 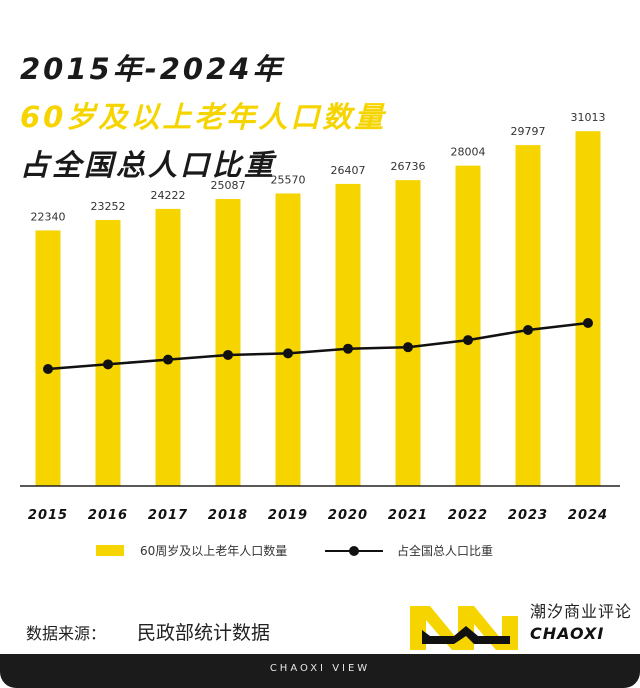 What do you see at coordinates (168, 359) in the screenshot?
I see `line-point-2017` at bounding box center [168, 359].